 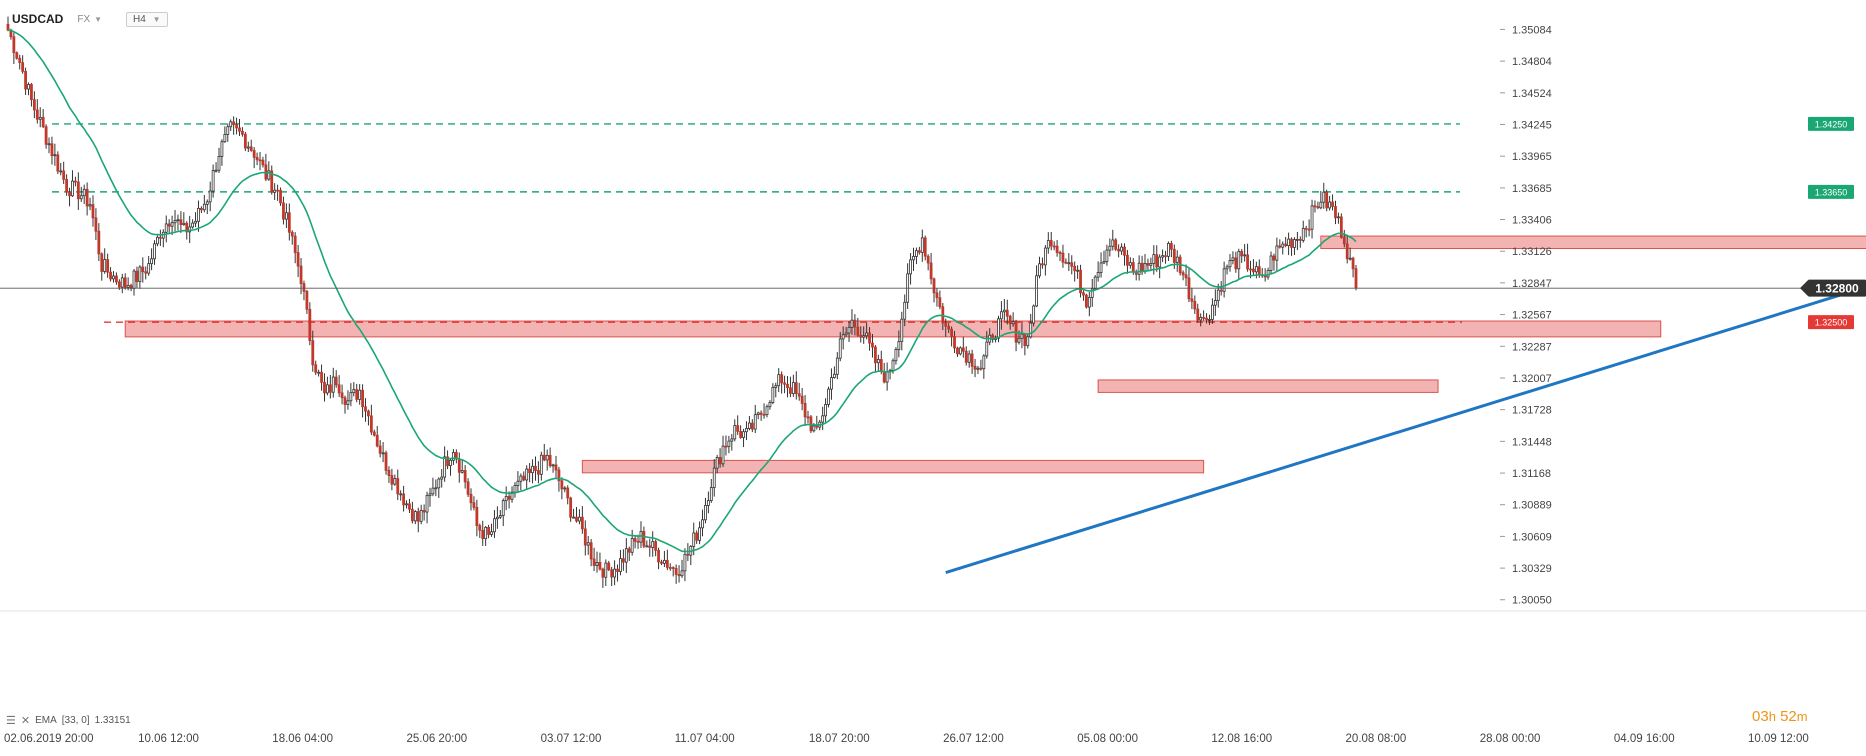 I want to click on x-tick-label: 26.07 12:00, so click(x=973, y=739).